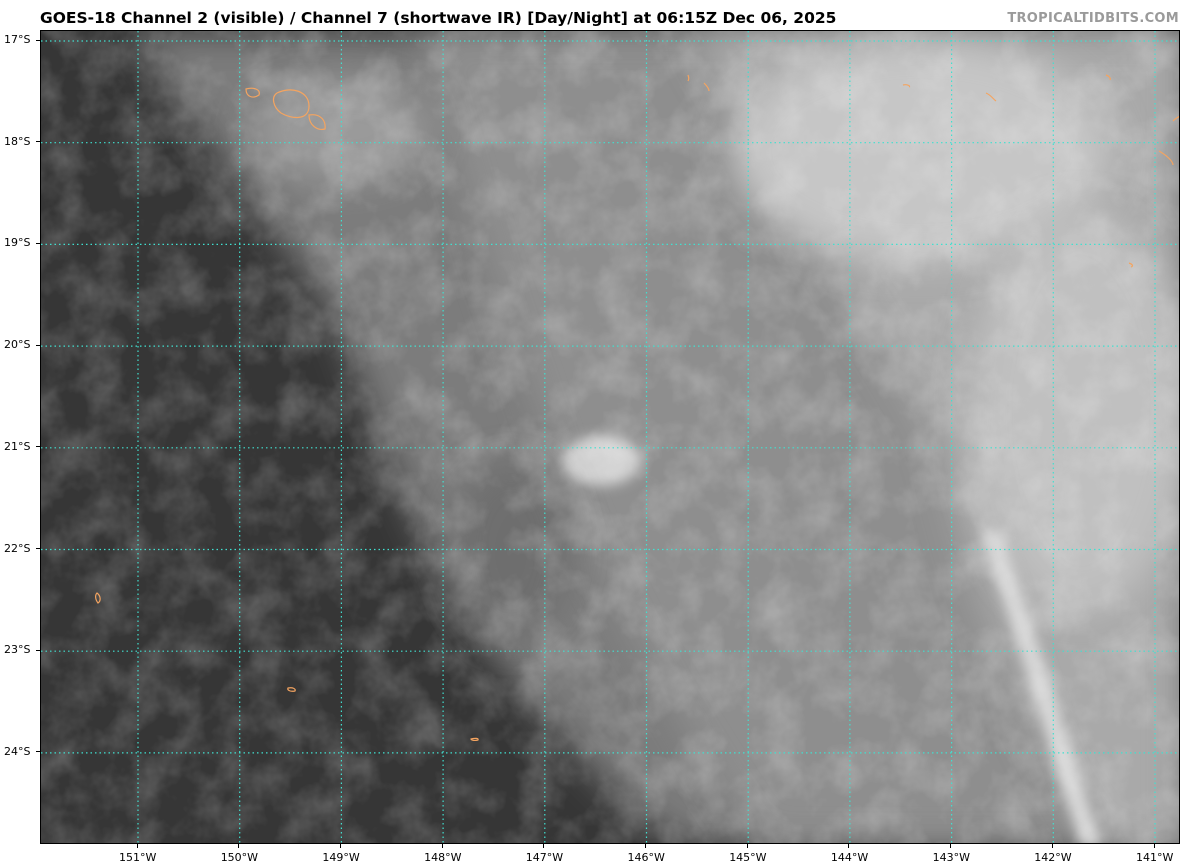 The height and width of the screenshot is (867, 1200). Describe the element at coordinates (1155, 857) in the screenshot. I see `longitude-label: 141°W` at that location.